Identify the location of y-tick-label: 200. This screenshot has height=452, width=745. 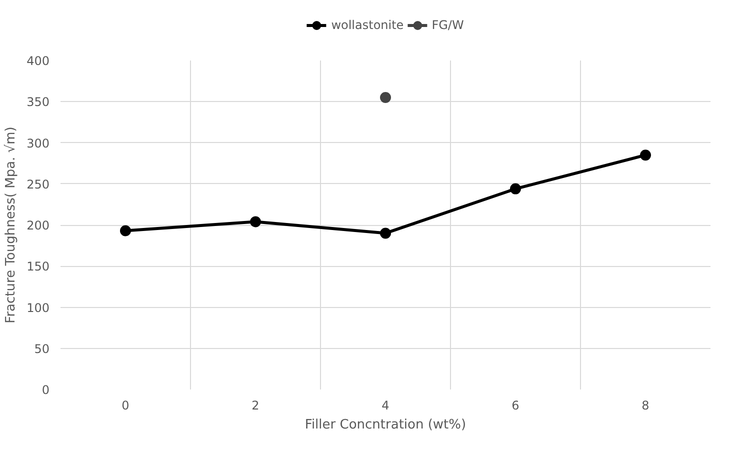
(38, 225).